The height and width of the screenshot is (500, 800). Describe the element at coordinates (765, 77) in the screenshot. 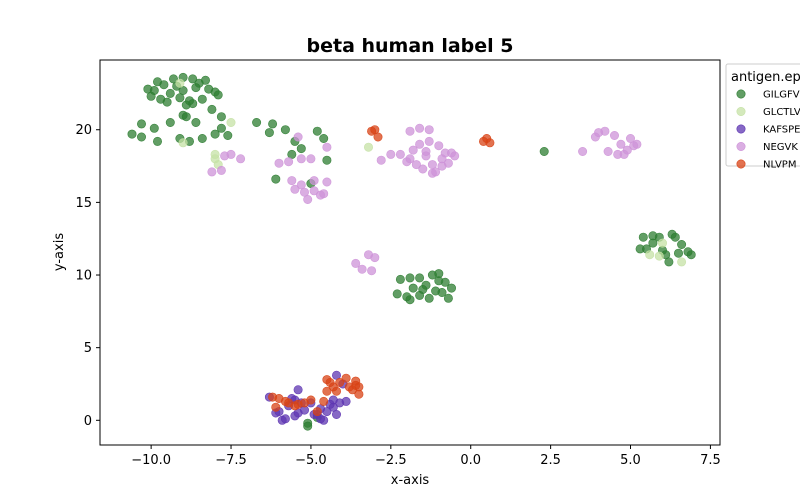

I see `legend-title: antigen.ep` at that location.